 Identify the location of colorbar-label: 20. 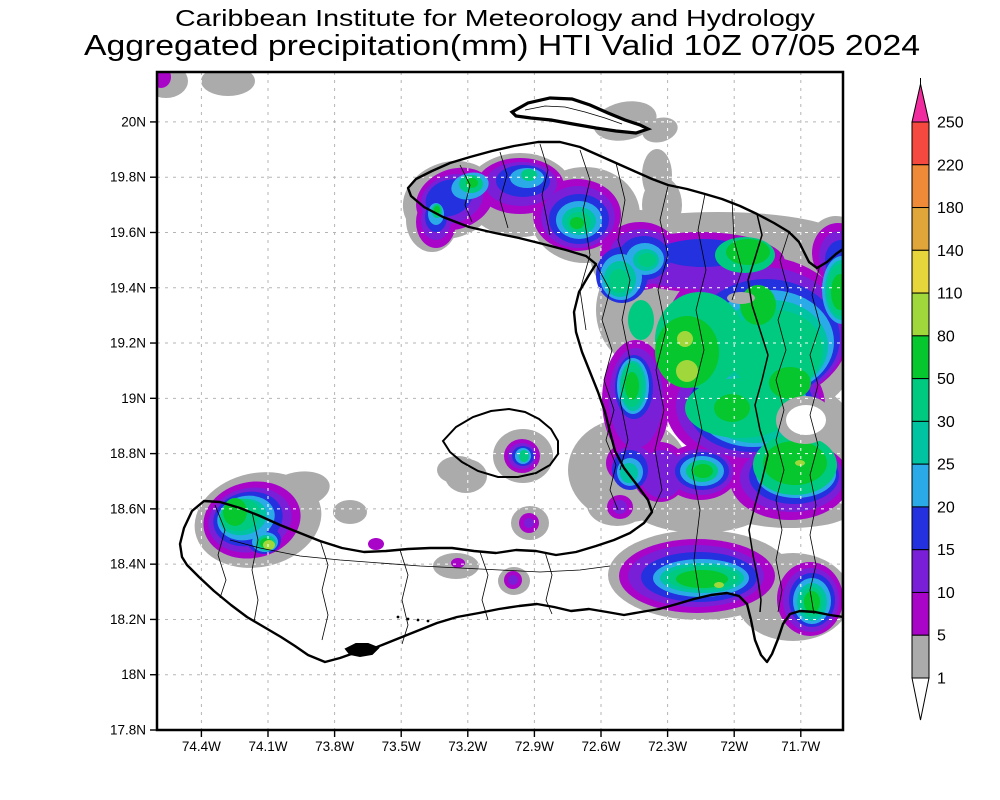
(946, 507).